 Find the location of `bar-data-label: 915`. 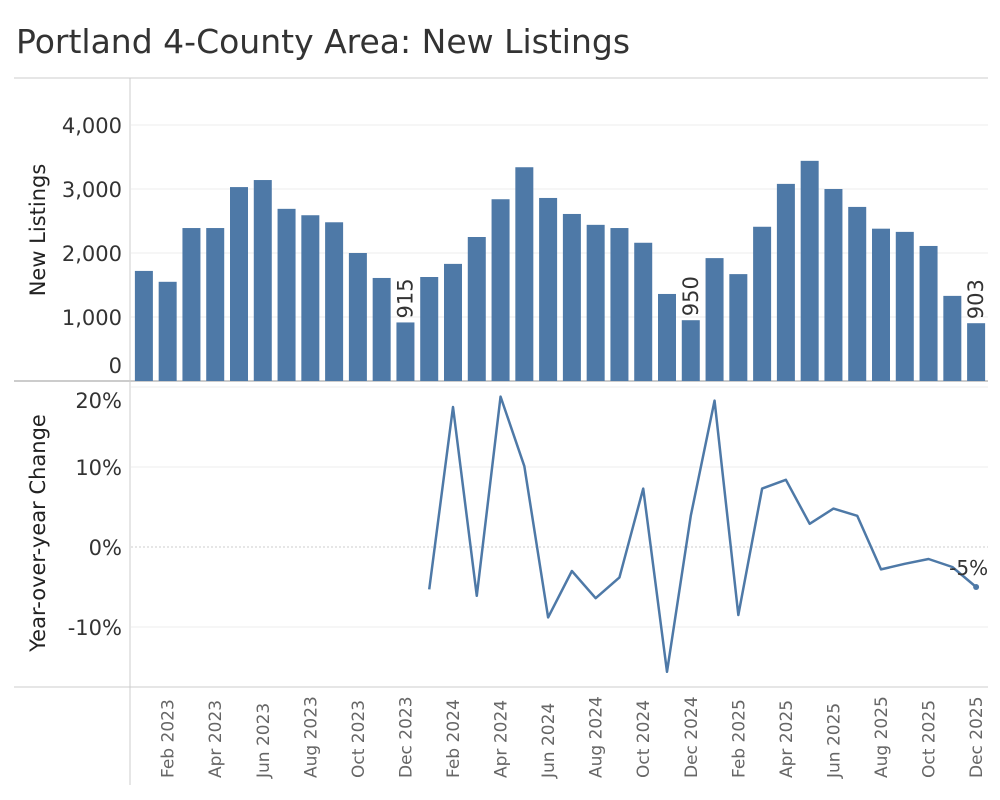

bar-data-label: 915 is located at coordinates (405, 298).